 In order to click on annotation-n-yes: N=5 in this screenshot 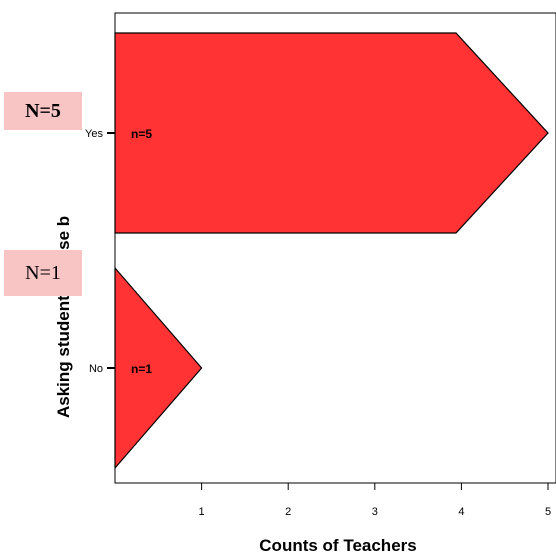, I will do `click(43, 111)`.